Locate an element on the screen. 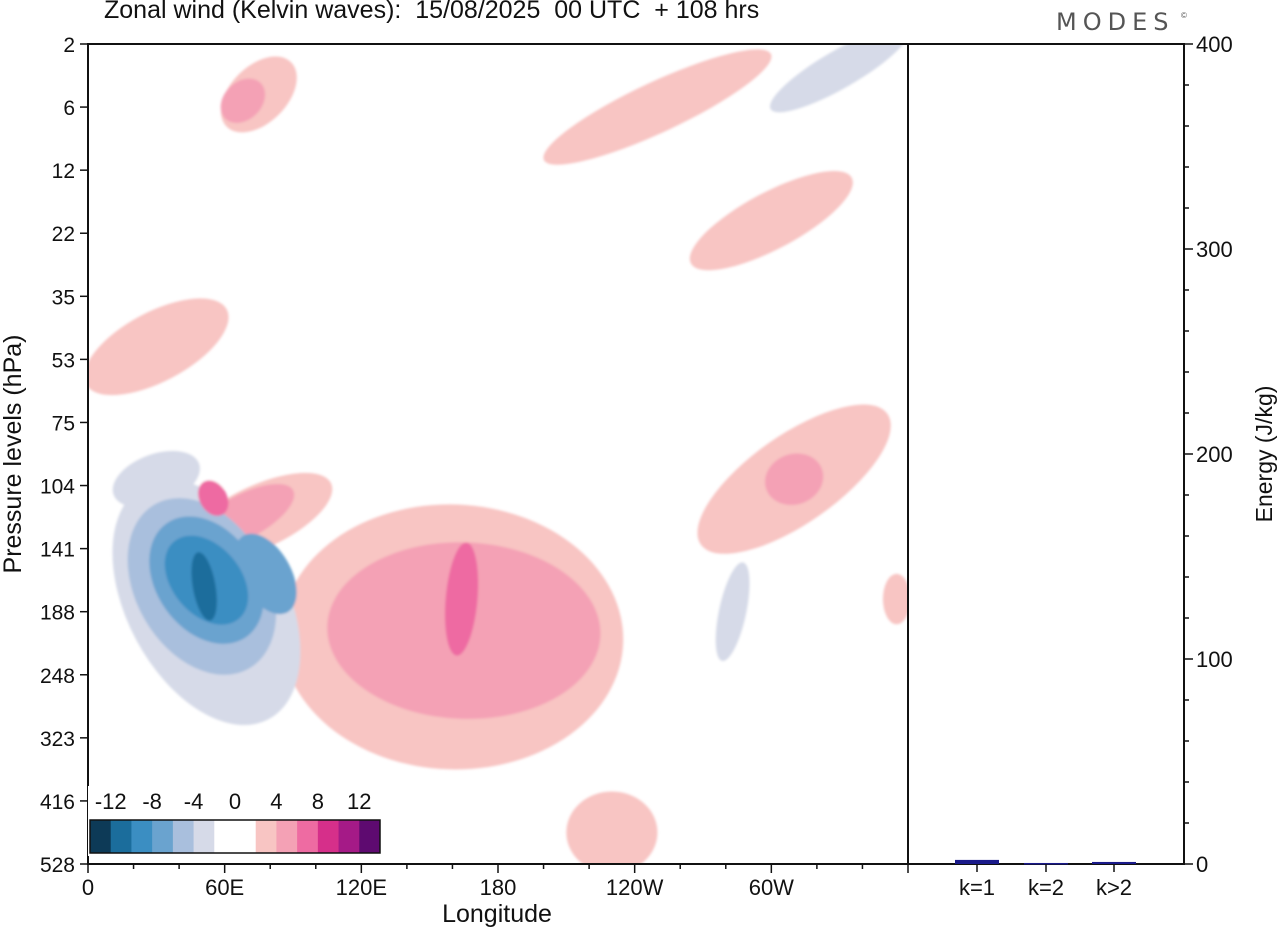  colorbar-label: -4 is located at coordinates (194, 801).